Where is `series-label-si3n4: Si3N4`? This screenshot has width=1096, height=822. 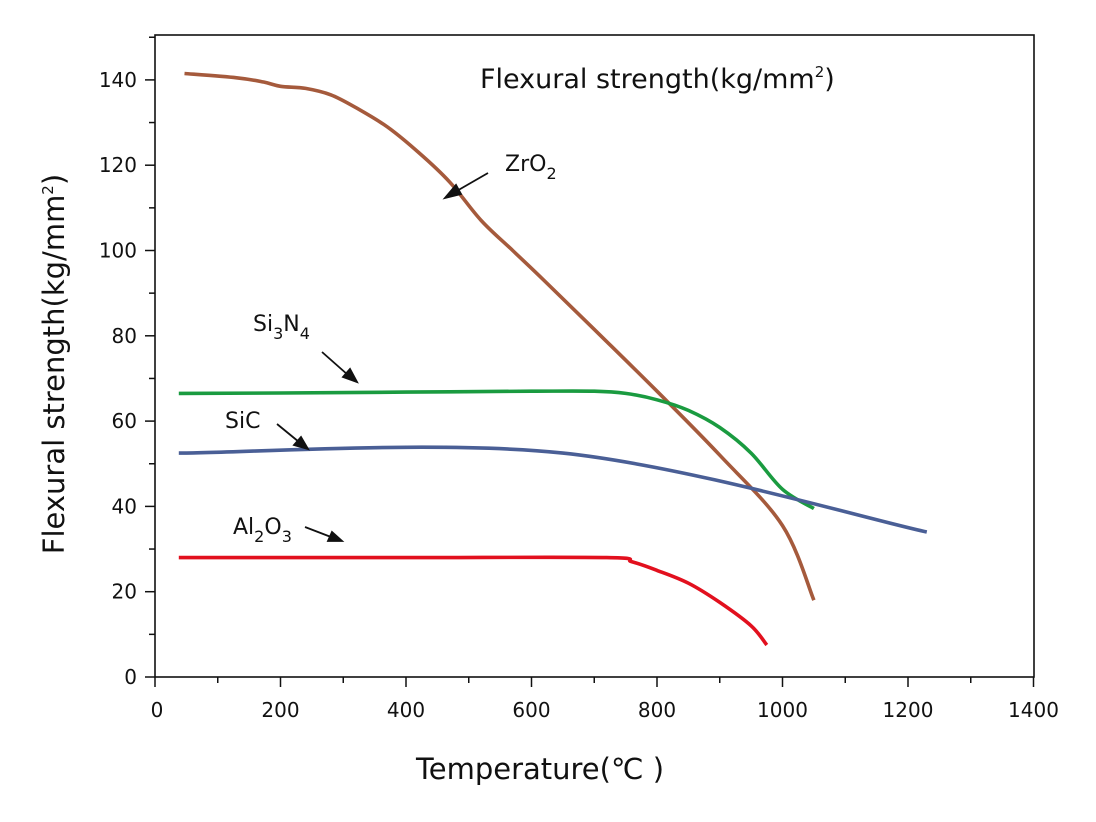
series-label-si3n4: Si3N4 is located at coordinates (281, 327).